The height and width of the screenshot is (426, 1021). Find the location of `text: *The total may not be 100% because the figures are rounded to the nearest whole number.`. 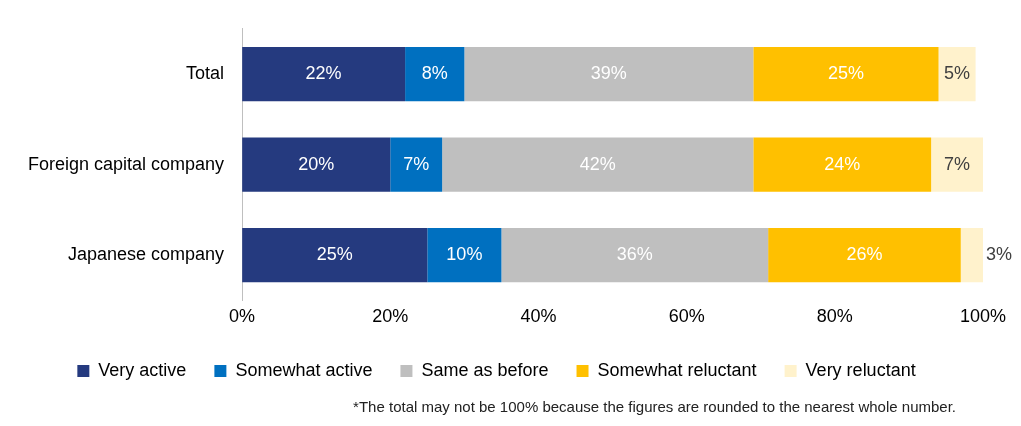

text: *The total may not be 100% because the figures are rounded to the nearest whole number. is located at coordinates (654, 406).